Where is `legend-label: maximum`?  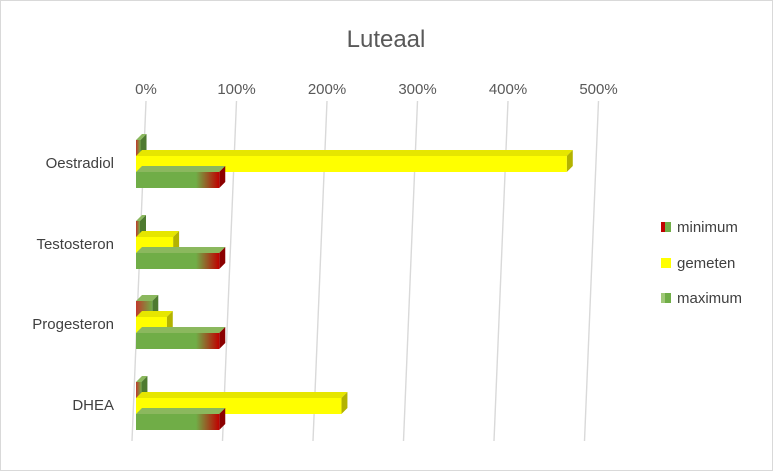
legend-label: maximum is located at coordinates (709, 298).